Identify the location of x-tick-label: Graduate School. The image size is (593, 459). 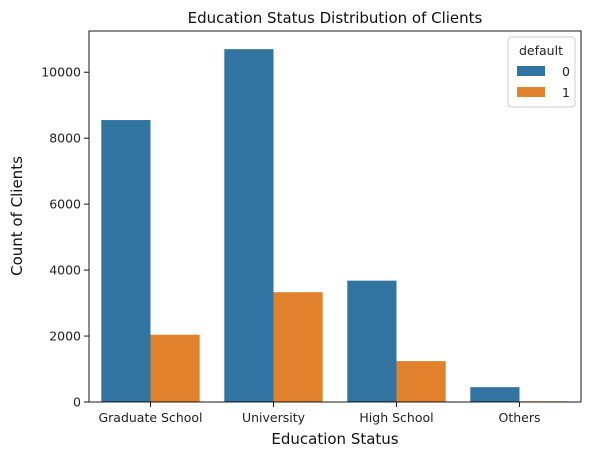
(150, 417).